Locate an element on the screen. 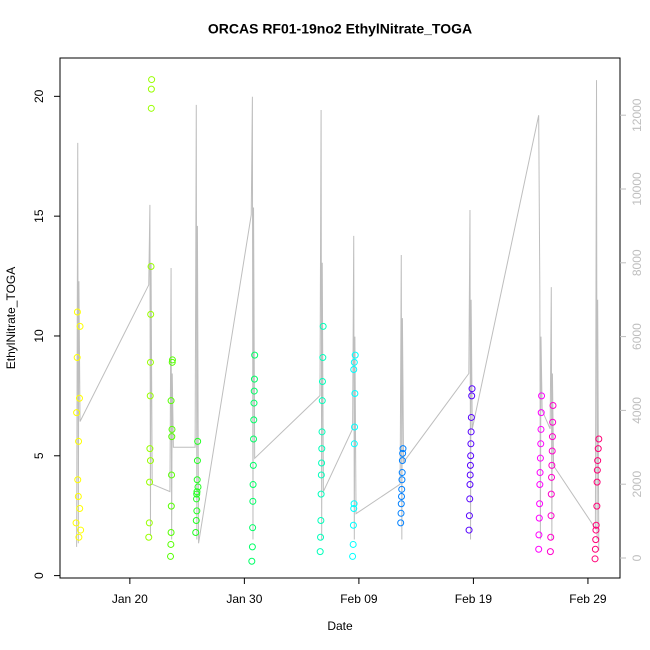 This screenshot has width=650, height=650. x-tick-label: Jan 20 is located at coordinates (130, 599).